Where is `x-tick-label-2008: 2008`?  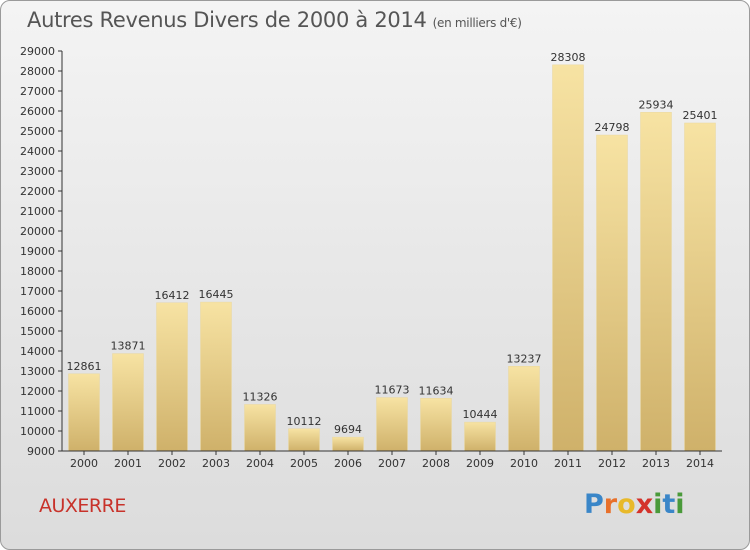
x-tick-label-2008: 2008 is located at coordinates (436, 463).